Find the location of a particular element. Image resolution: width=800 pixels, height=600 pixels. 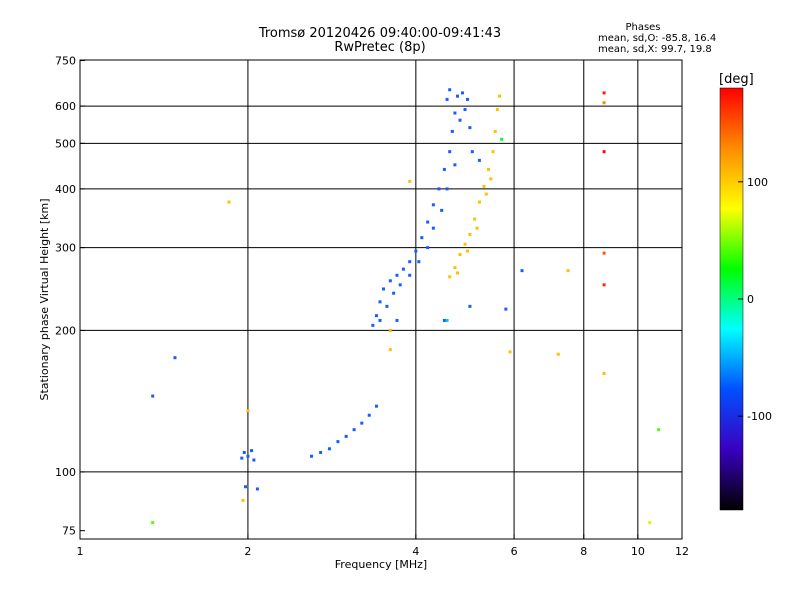

y-tick-label: 300 is located at coordinates (65, 248).